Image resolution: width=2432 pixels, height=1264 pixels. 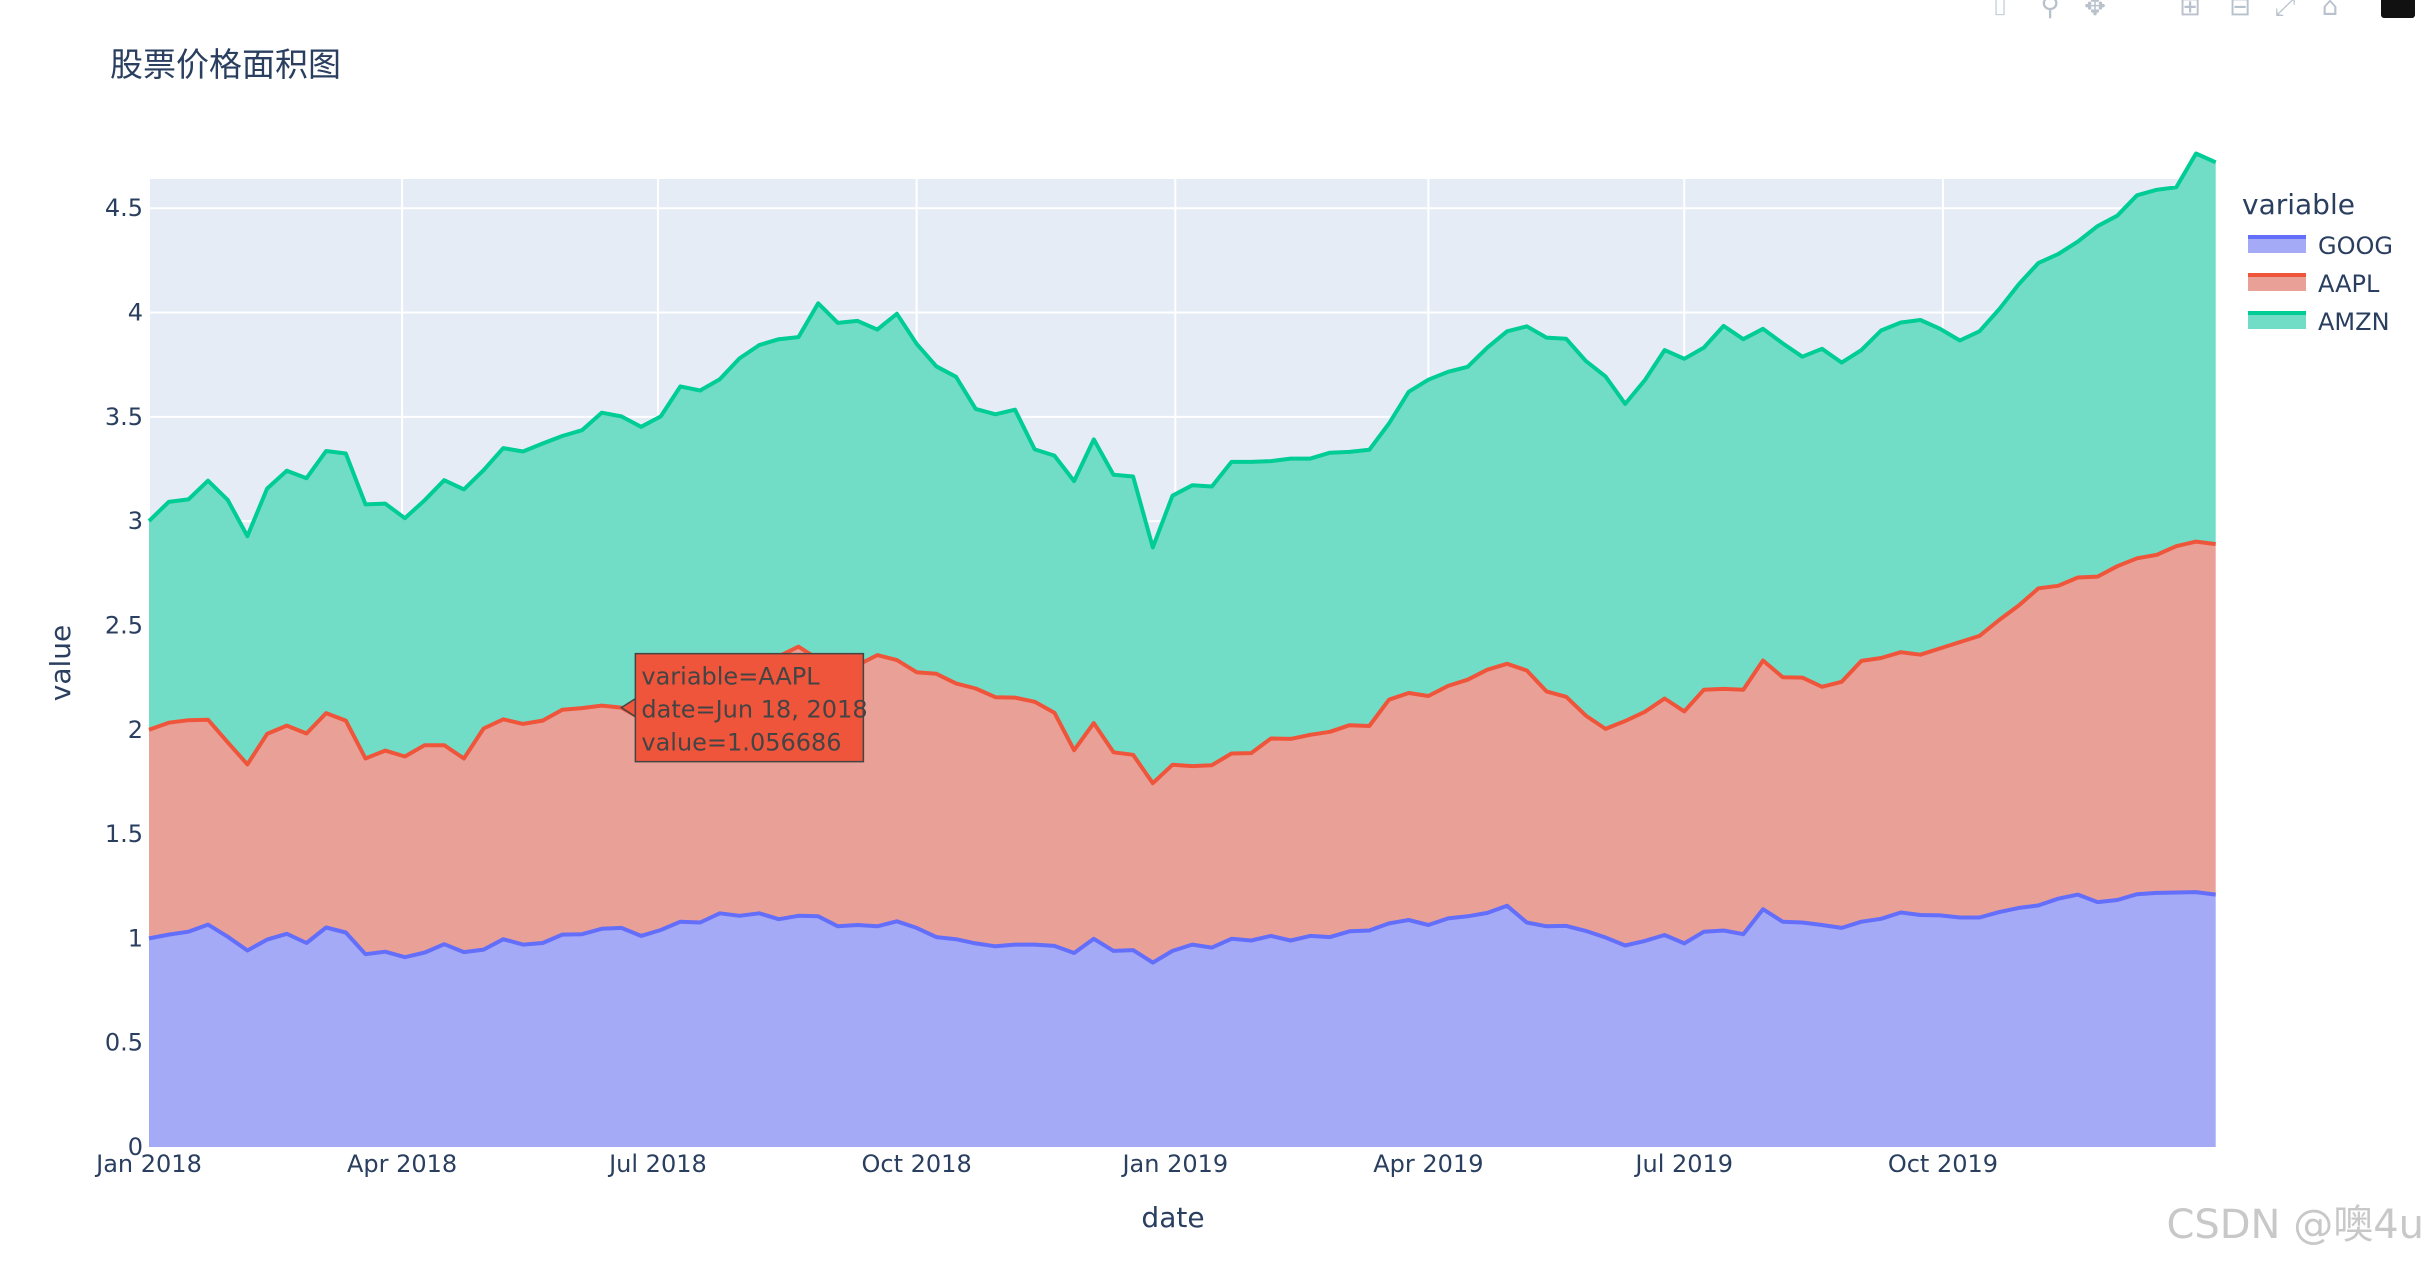 What do you see at coordinates (60, 663) in the screenshot?
I see `y-axis-label: value` at bounding box center [60, 663].